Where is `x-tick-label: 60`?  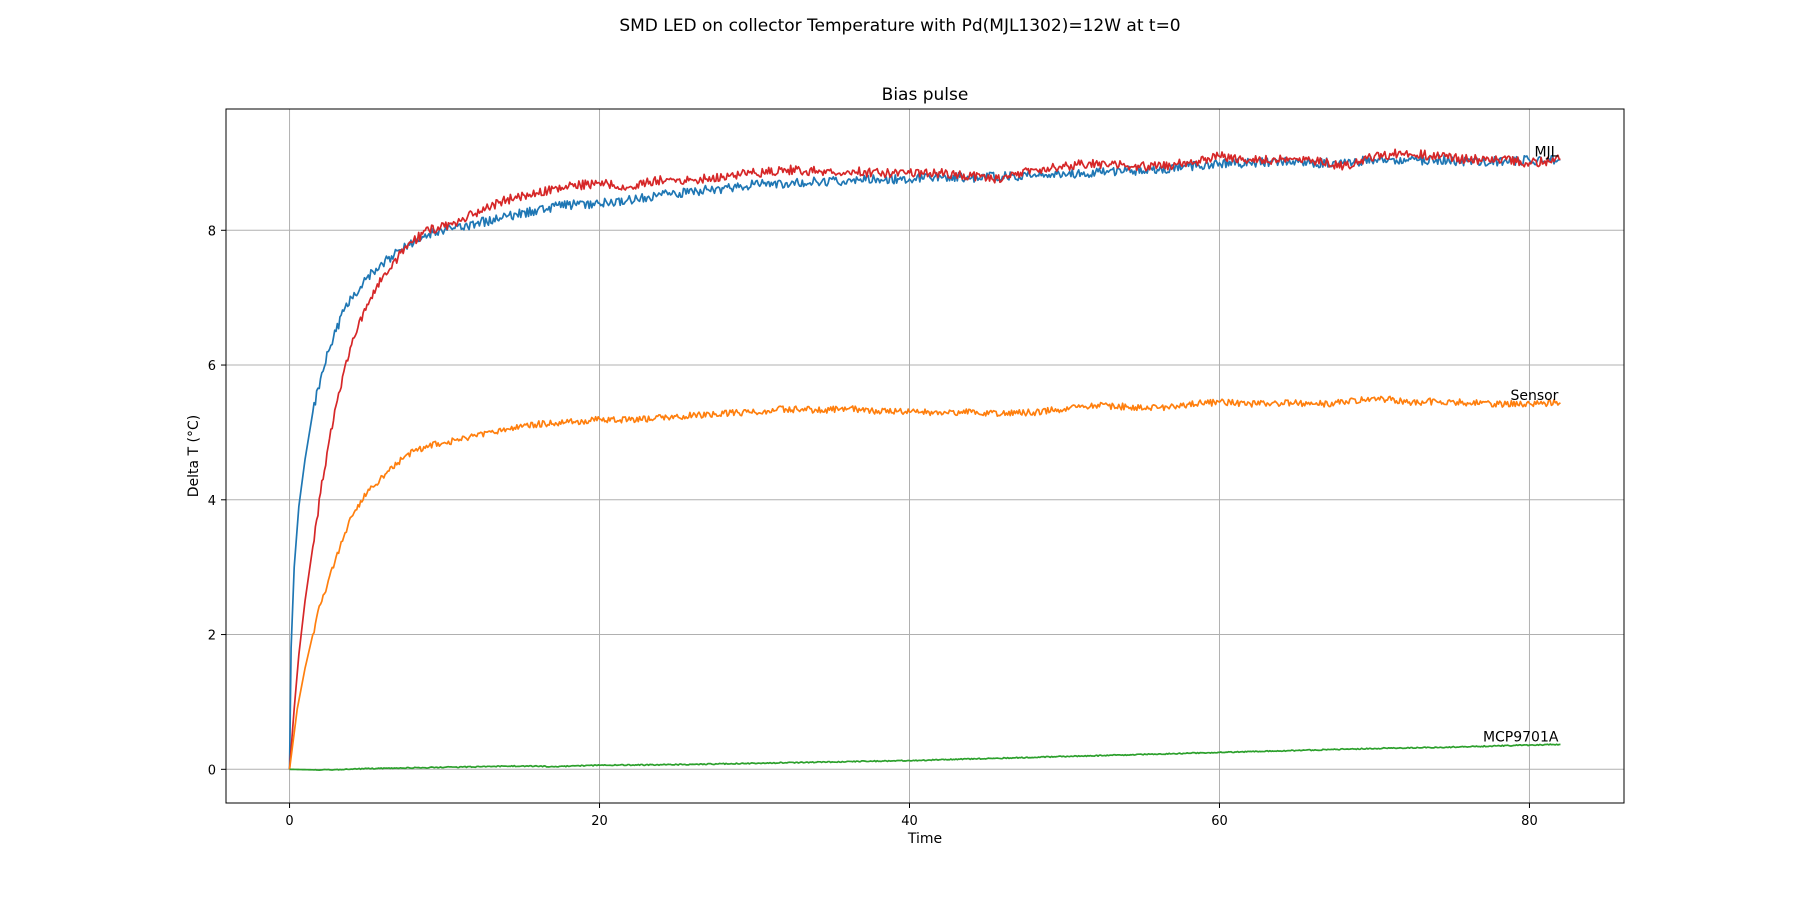 x-tick-label: 60 is located at coordinates (1219, 821).